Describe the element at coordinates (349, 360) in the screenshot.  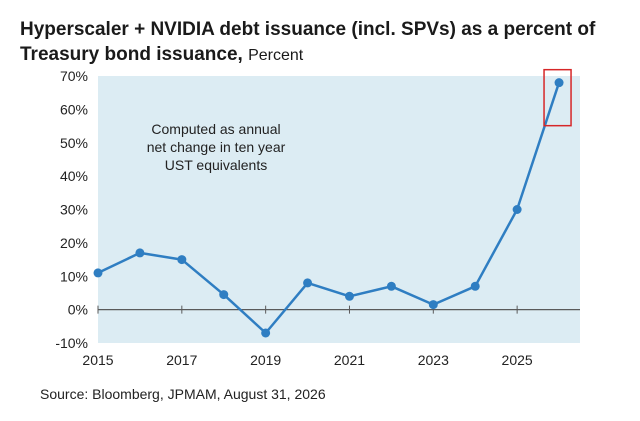
I see `x-tick-label: 2021` at that location.